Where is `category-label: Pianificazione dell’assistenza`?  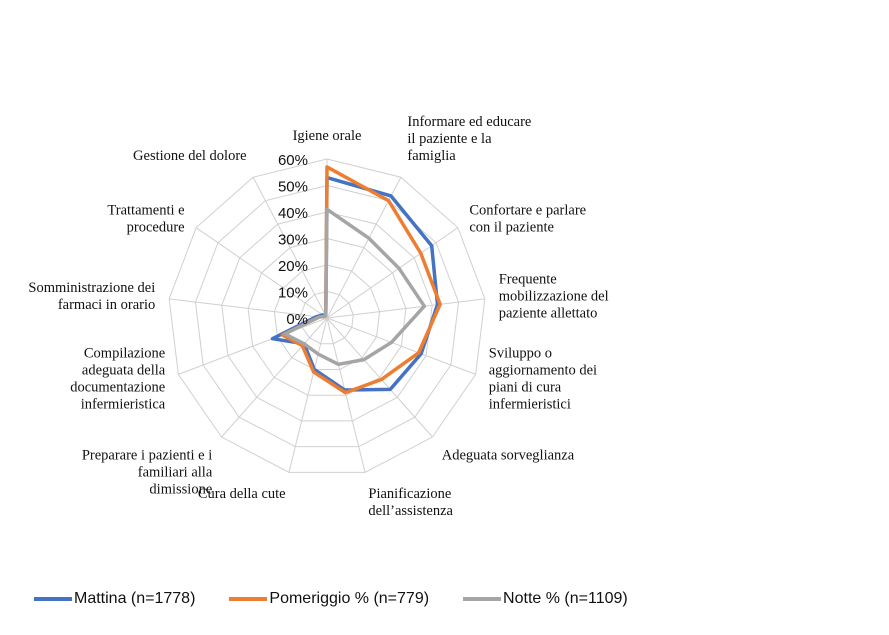 category-label: Pianificazione dell’assistenza is located at coordinates (410, 502).